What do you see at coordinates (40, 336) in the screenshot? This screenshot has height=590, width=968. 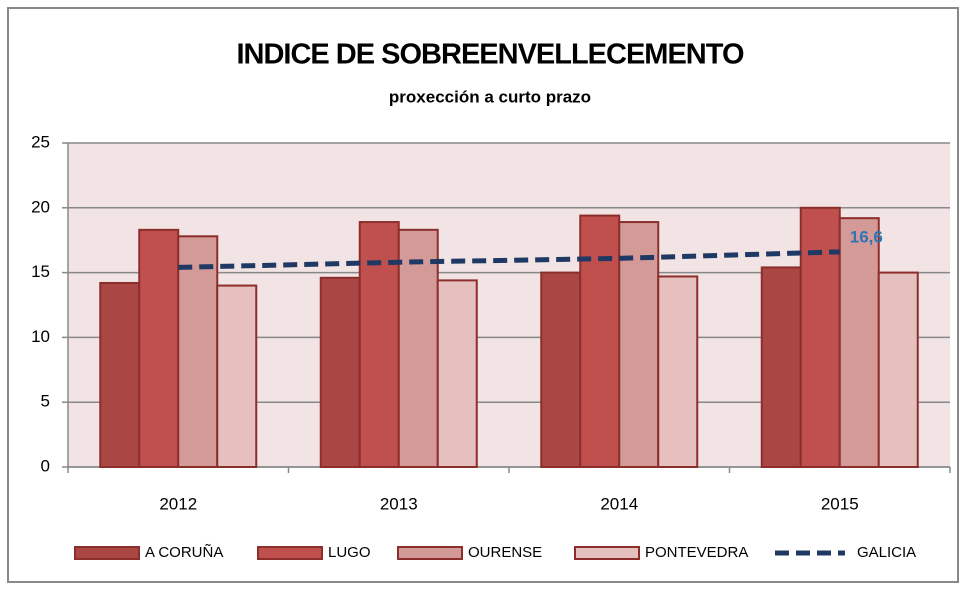 I see `y-tick-label: 10` at bounding box center [40, 336].